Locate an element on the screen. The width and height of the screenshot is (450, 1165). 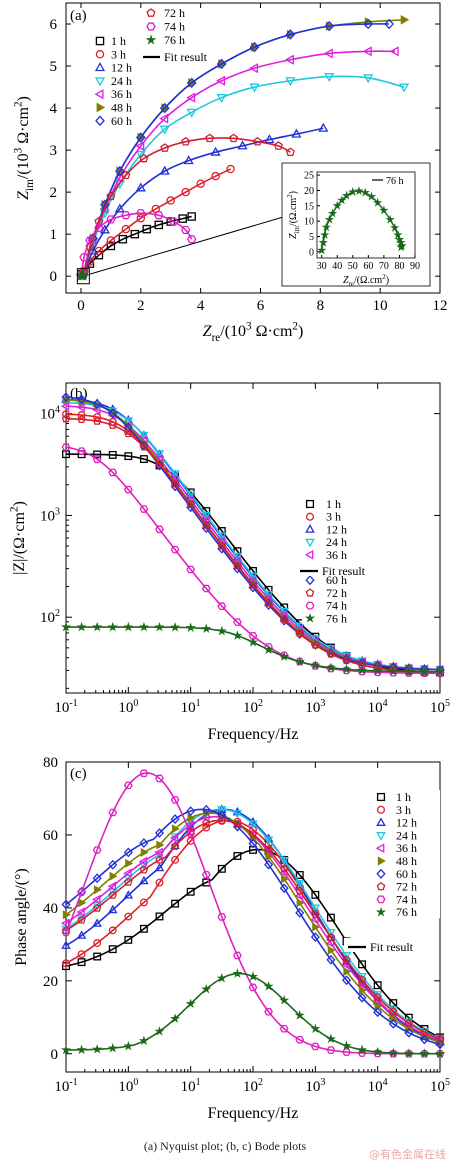
fit-curve is located at coordinates (253, 1013).